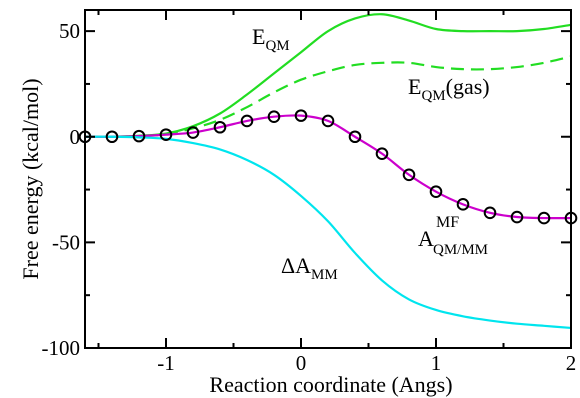  What do you see at coordinates (460, 250) in the screenshot?
I see `annotation-a-qmmm-sub: QM/MM` at bounding box center [460, 250].